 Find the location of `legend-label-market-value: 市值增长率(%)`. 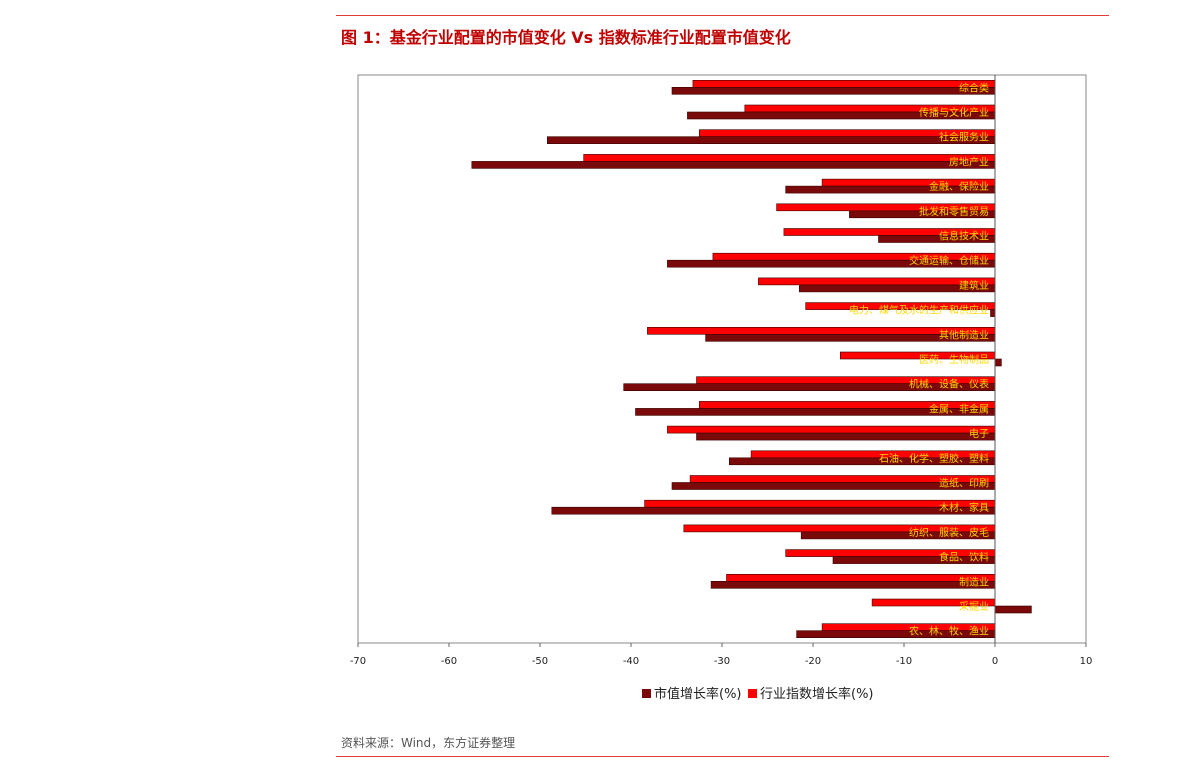

legend-label-market-value: 市值增长率(%) is located at coordinates (698, 694).